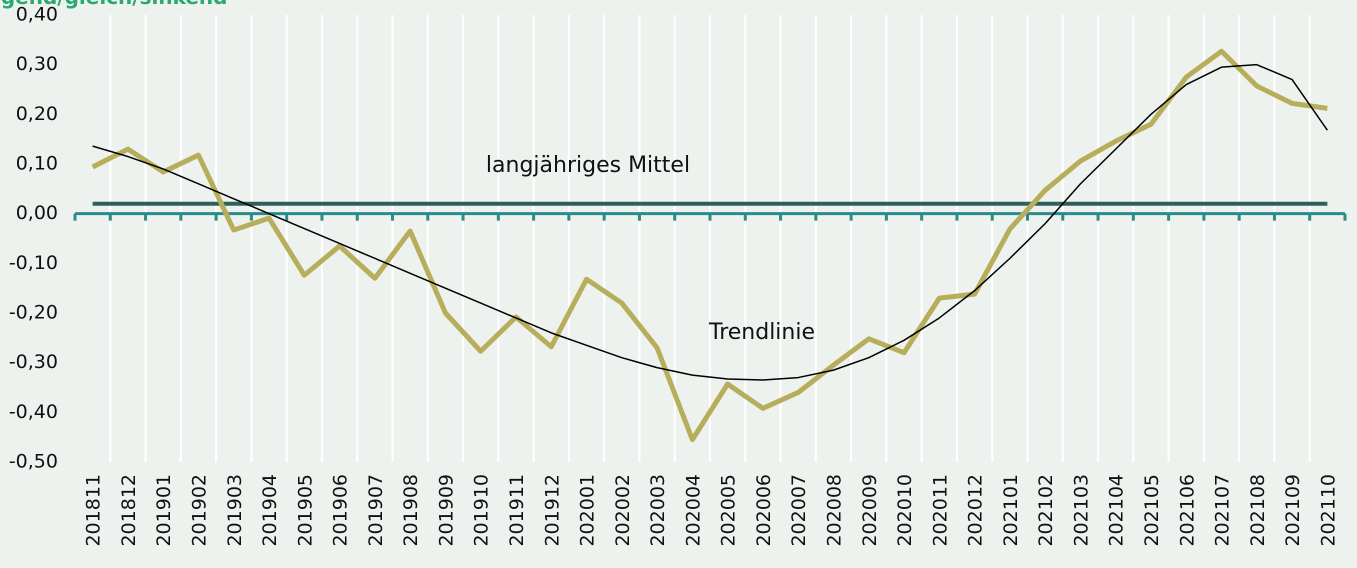 The height and width of the screenshot is (568, 1357). Describe the element at coordinates (341, 510) in the screenshot. I see `x-tick-label: 201906` at that location.